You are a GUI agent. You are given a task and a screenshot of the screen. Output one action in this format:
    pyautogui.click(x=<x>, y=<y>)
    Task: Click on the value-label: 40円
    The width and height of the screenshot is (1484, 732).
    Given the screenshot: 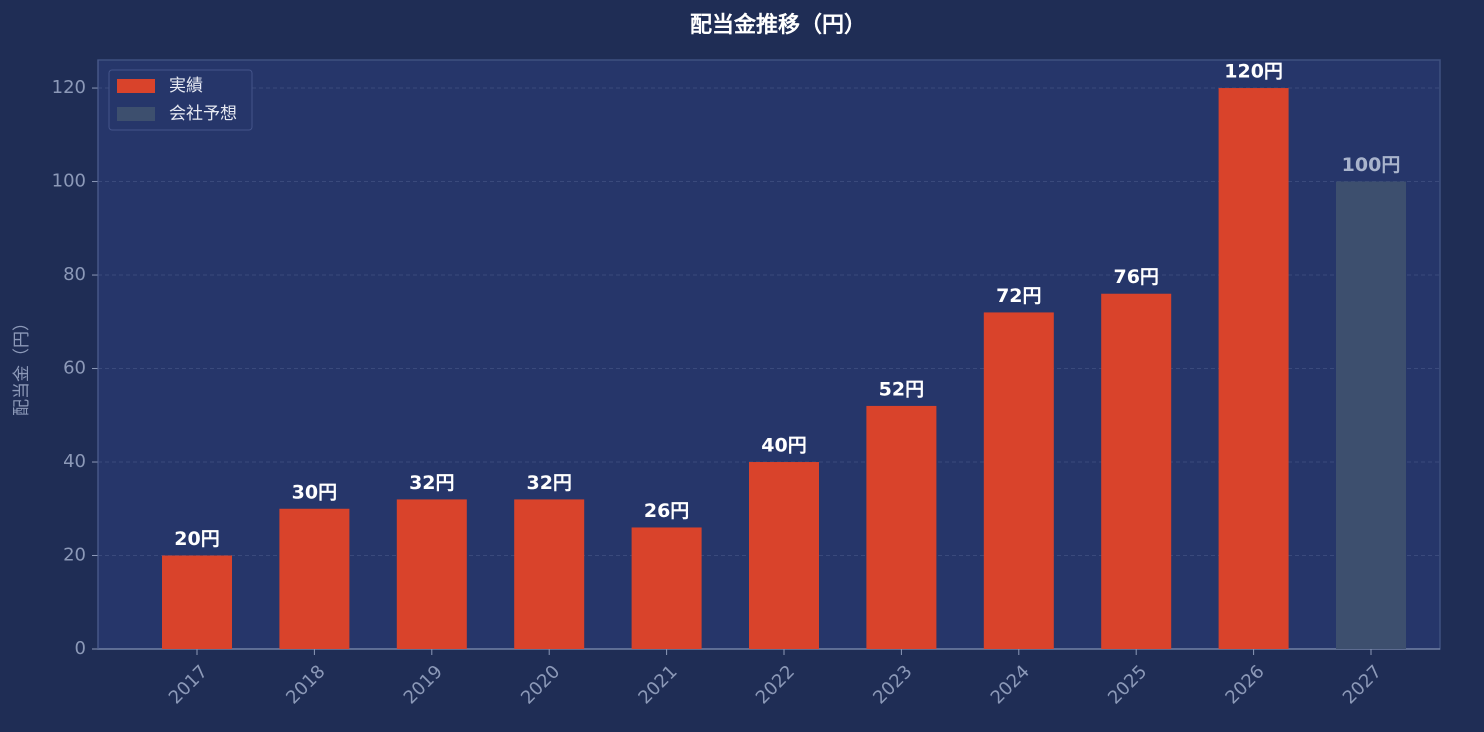 What is the action you would take?
    pyautogui.click(x=783, y=446)
    